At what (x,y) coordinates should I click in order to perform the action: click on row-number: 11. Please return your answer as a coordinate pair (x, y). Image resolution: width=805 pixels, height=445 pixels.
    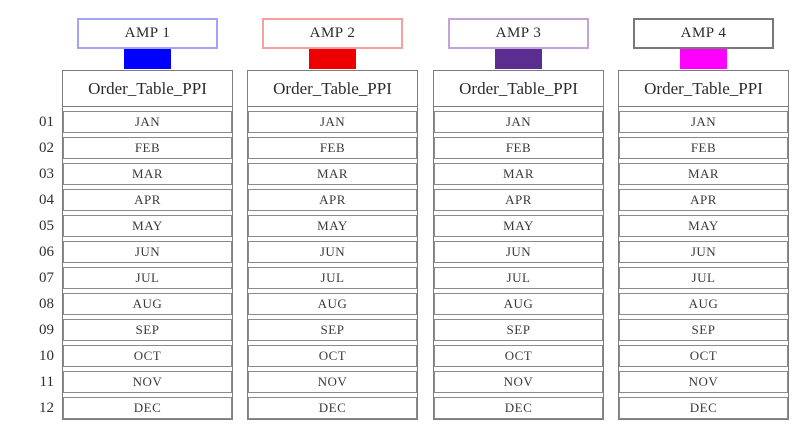
    Looking at the image, I should click on (46, 382).